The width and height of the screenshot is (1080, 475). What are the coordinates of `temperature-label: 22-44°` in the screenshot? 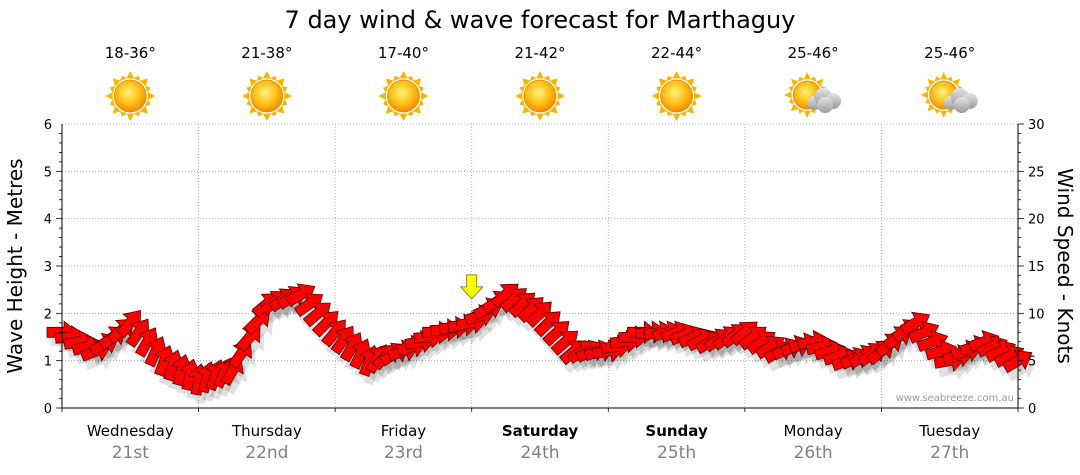 It's located at (676, 53).